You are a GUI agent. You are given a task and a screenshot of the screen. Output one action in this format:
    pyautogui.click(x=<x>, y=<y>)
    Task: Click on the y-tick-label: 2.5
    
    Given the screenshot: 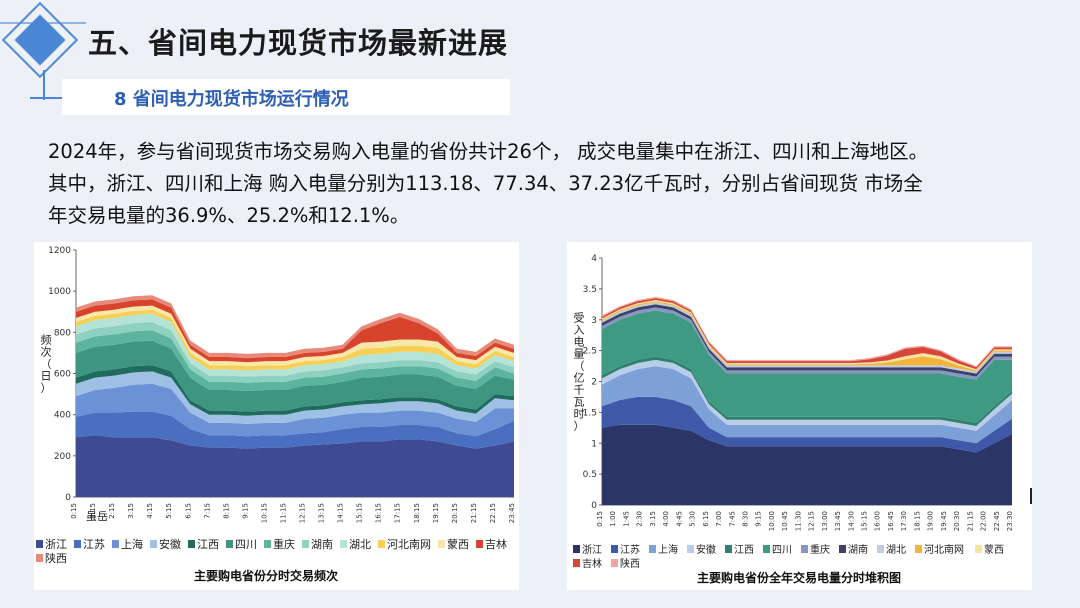 What is the action you would take?
    pyautogui.click(x=590, y=352)
    